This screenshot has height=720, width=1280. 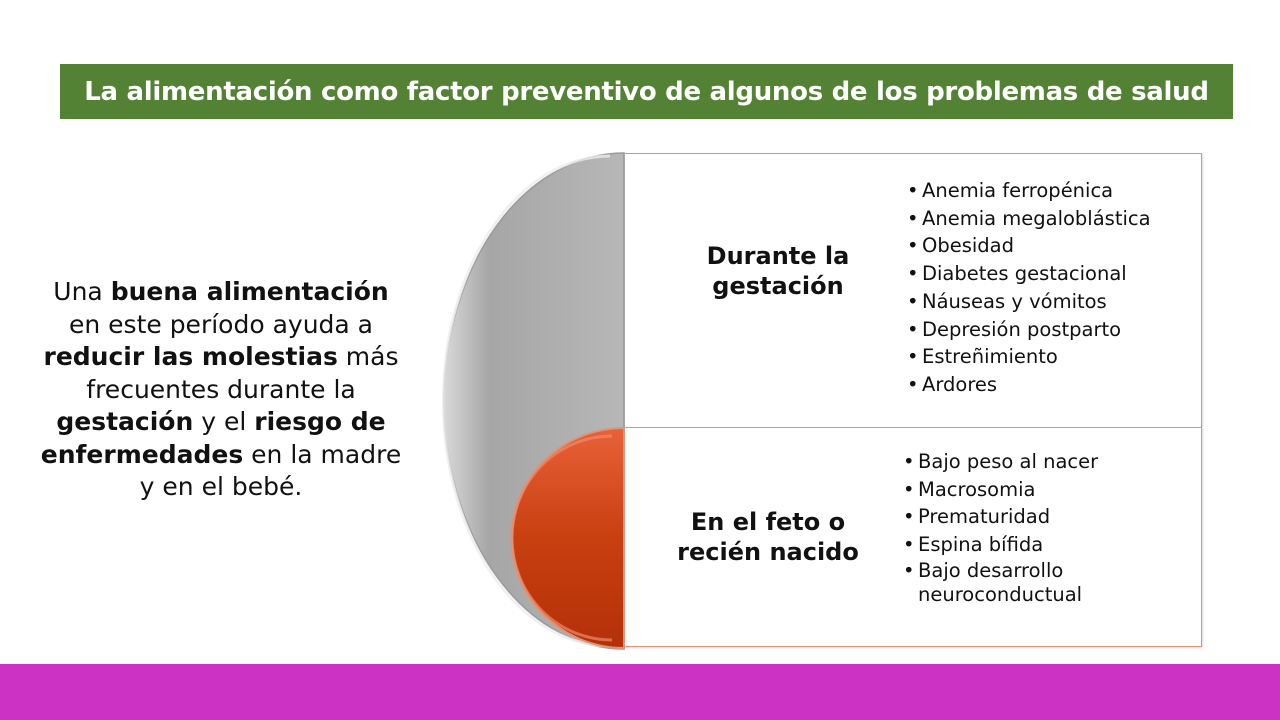 What do you see at coordinates (125, 421) in the screenshot?
I see `intro-emphasis: gestación` at bounding box center [125, 421].